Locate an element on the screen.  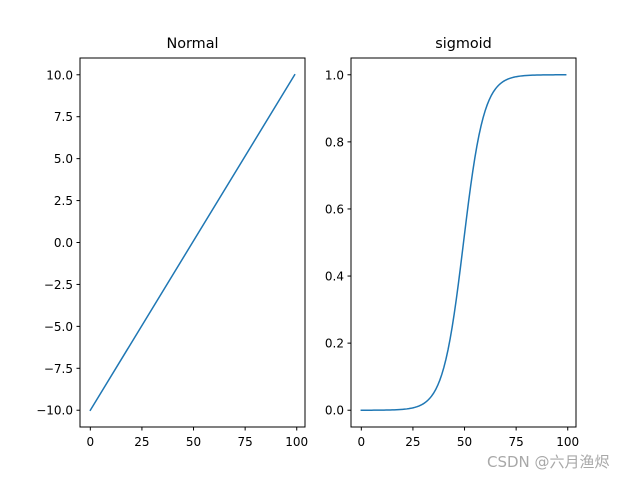
normal-title: Normal is located at coordinates (192, 44).